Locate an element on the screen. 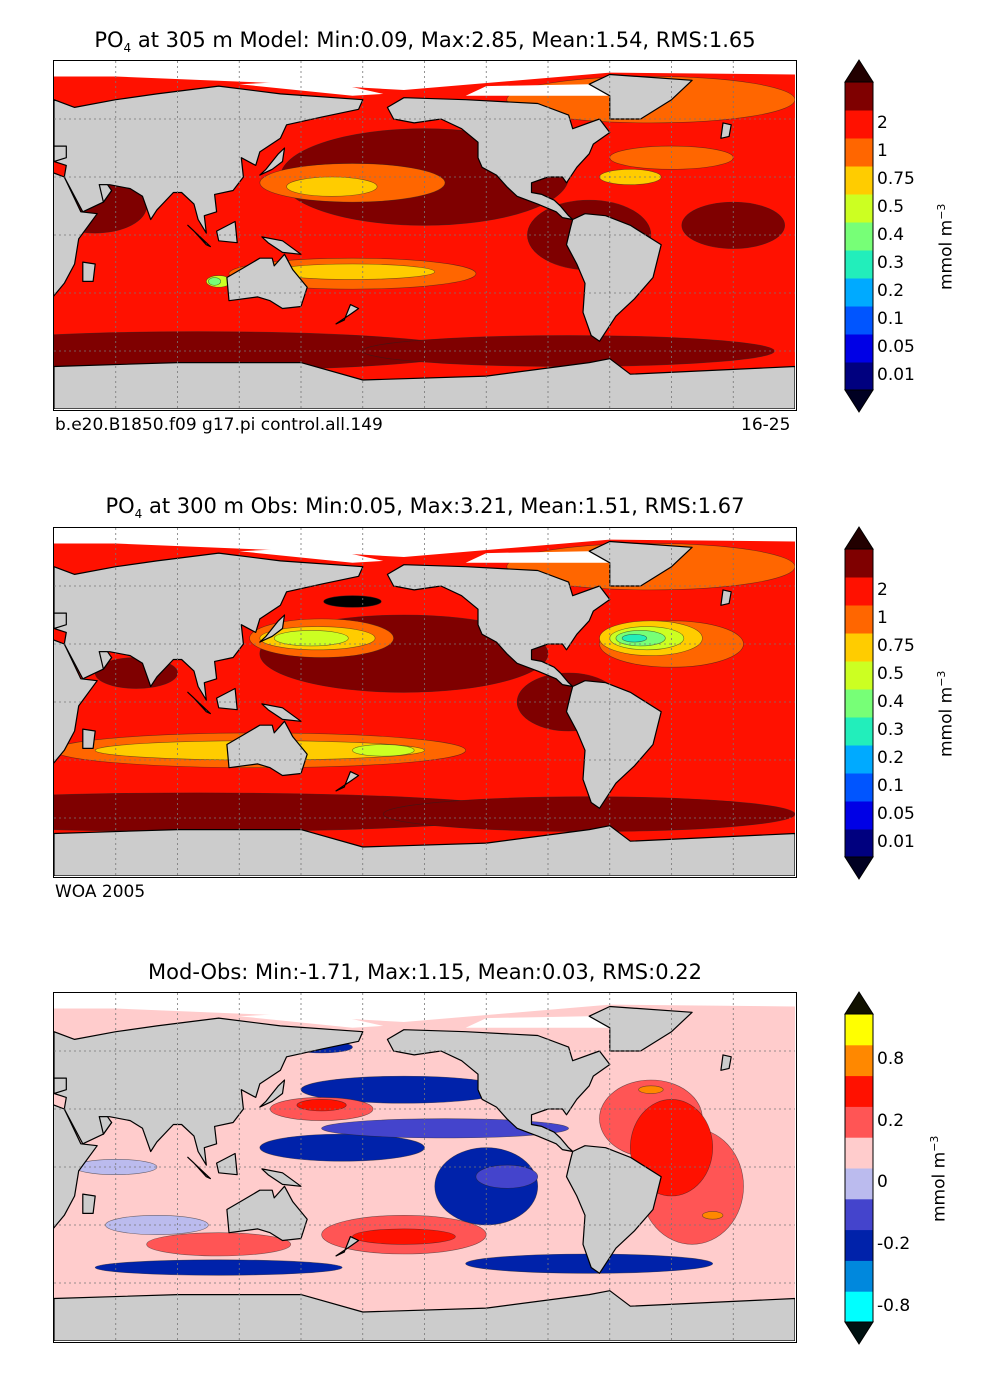 The width and height of the screenshot is (987, 1374). land-indonesia-a is located at coordinates (199, 236).